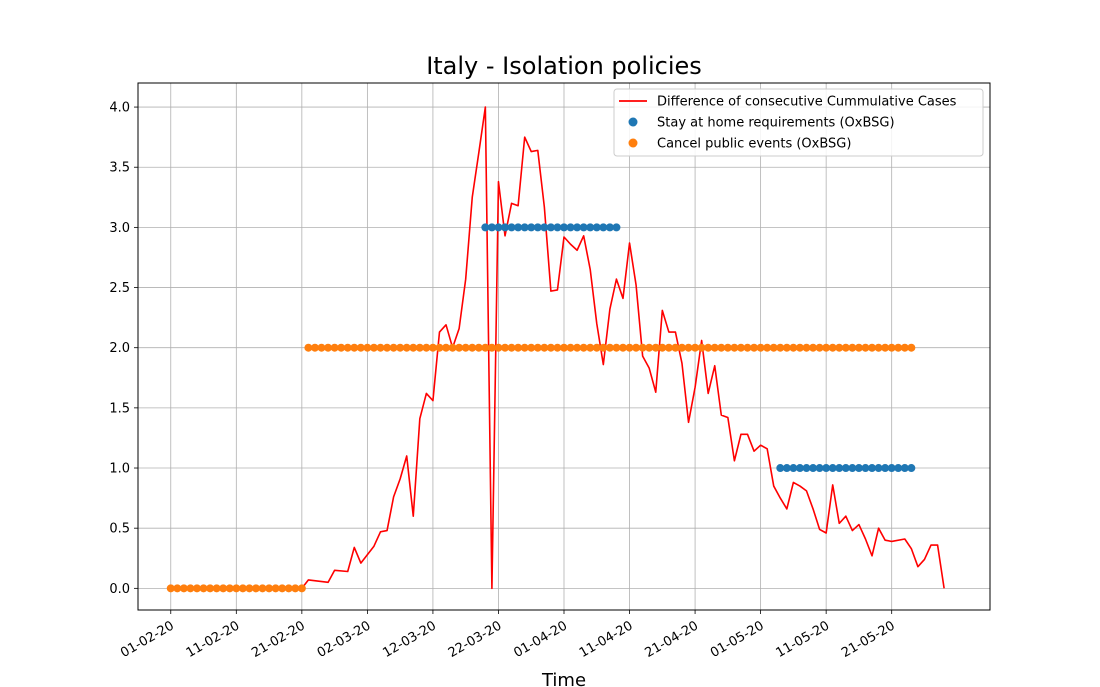 The image size is (1100, 687). I want to click on x-tick-label: 11-05-20, so click(803, 639).